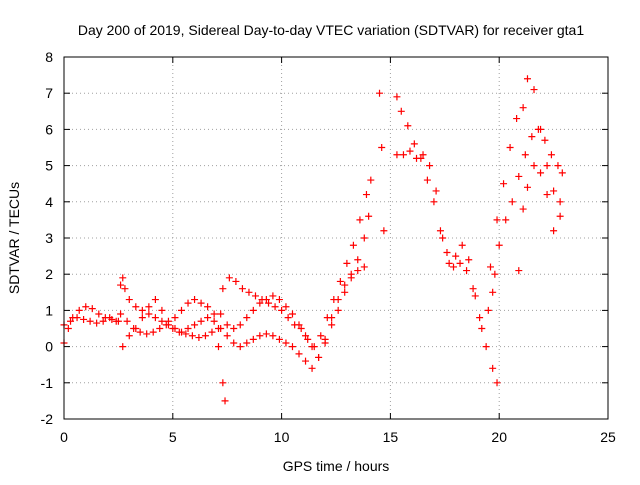  What do you see at coordinates (49, 93) in the screenshot?
I see `y-tick-label: 7` at bounding box center [49, 93].